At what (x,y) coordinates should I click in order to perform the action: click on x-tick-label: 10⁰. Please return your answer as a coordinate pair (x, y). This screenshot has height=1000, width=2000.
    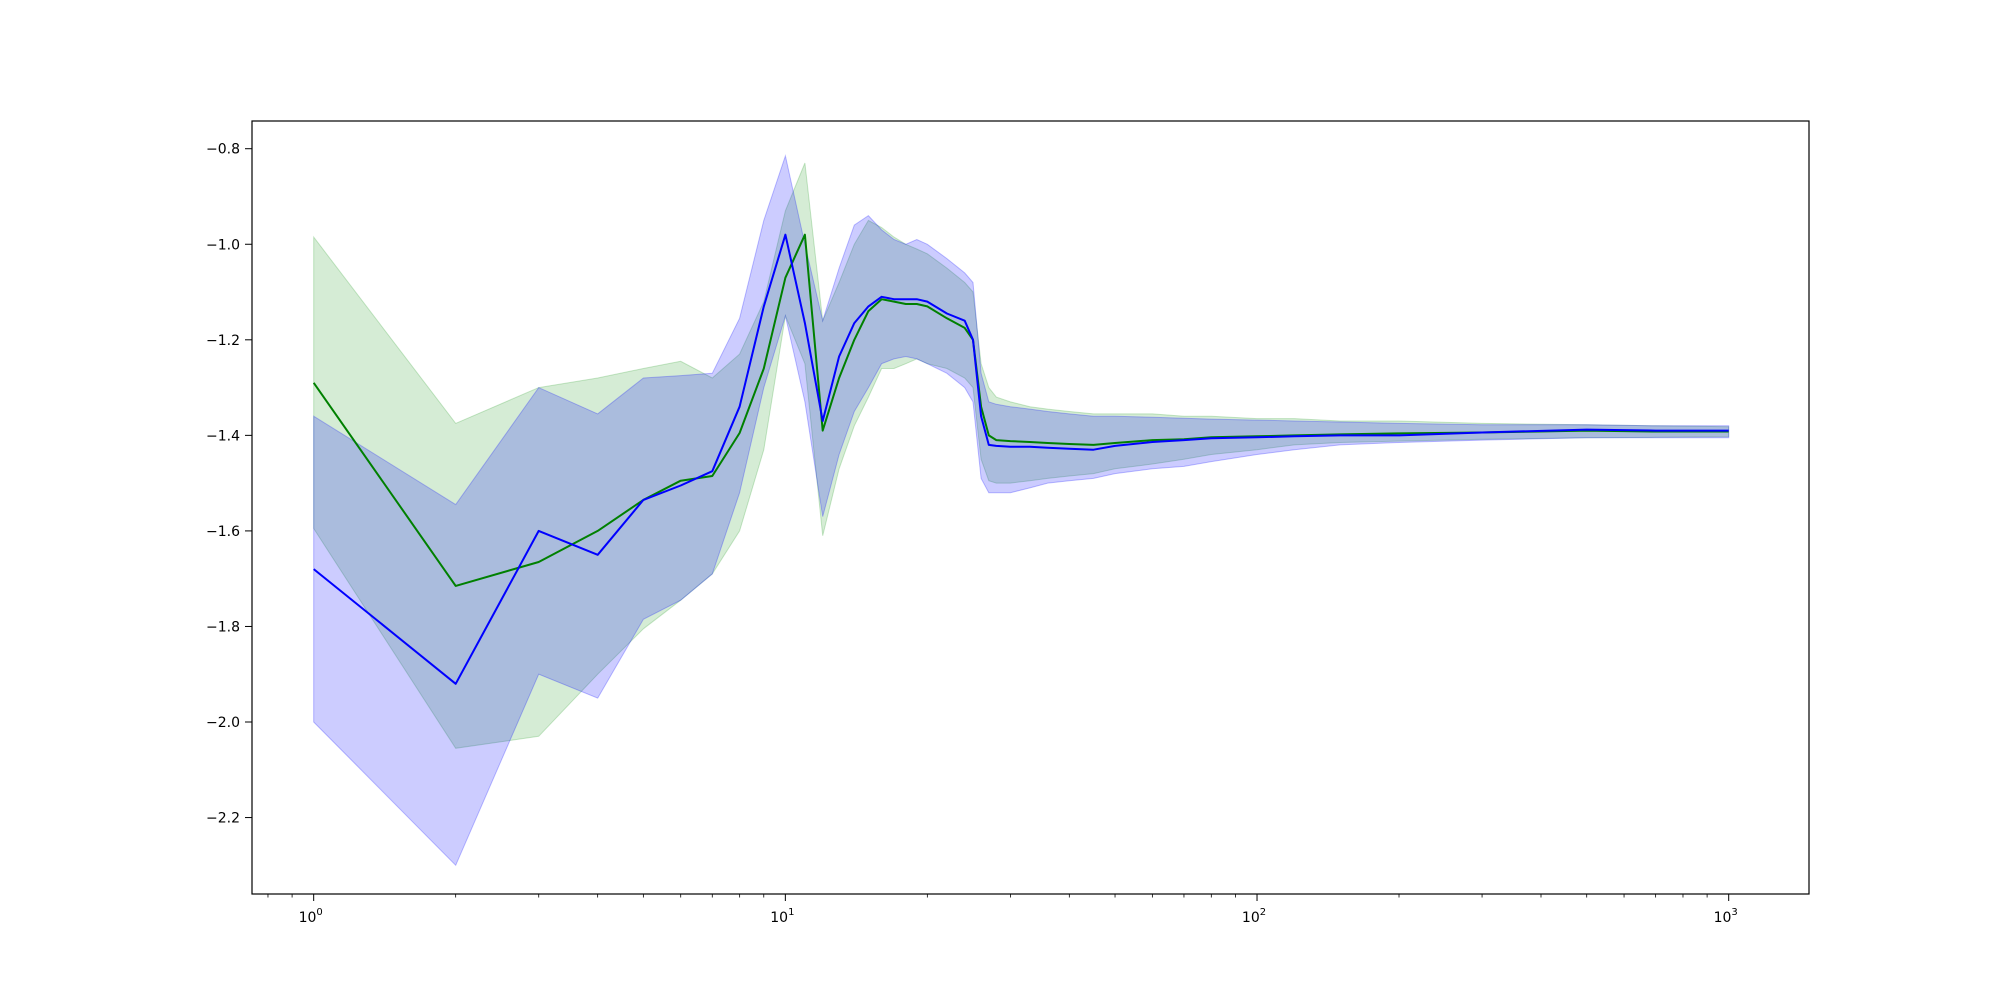
    Looking at the image, I should click on (311, 916).